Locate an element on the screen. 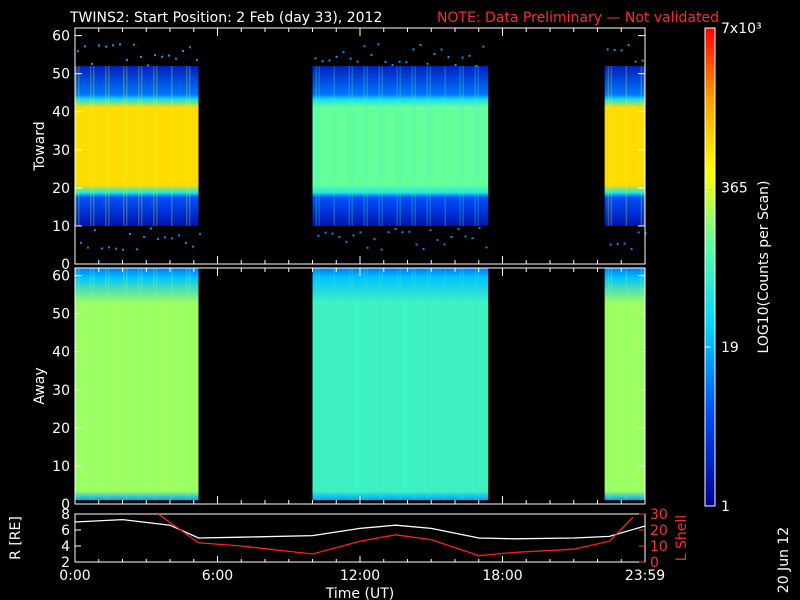 The image size is (800, 600). y-tick-label: 50 is located at coordinates (61, 75).